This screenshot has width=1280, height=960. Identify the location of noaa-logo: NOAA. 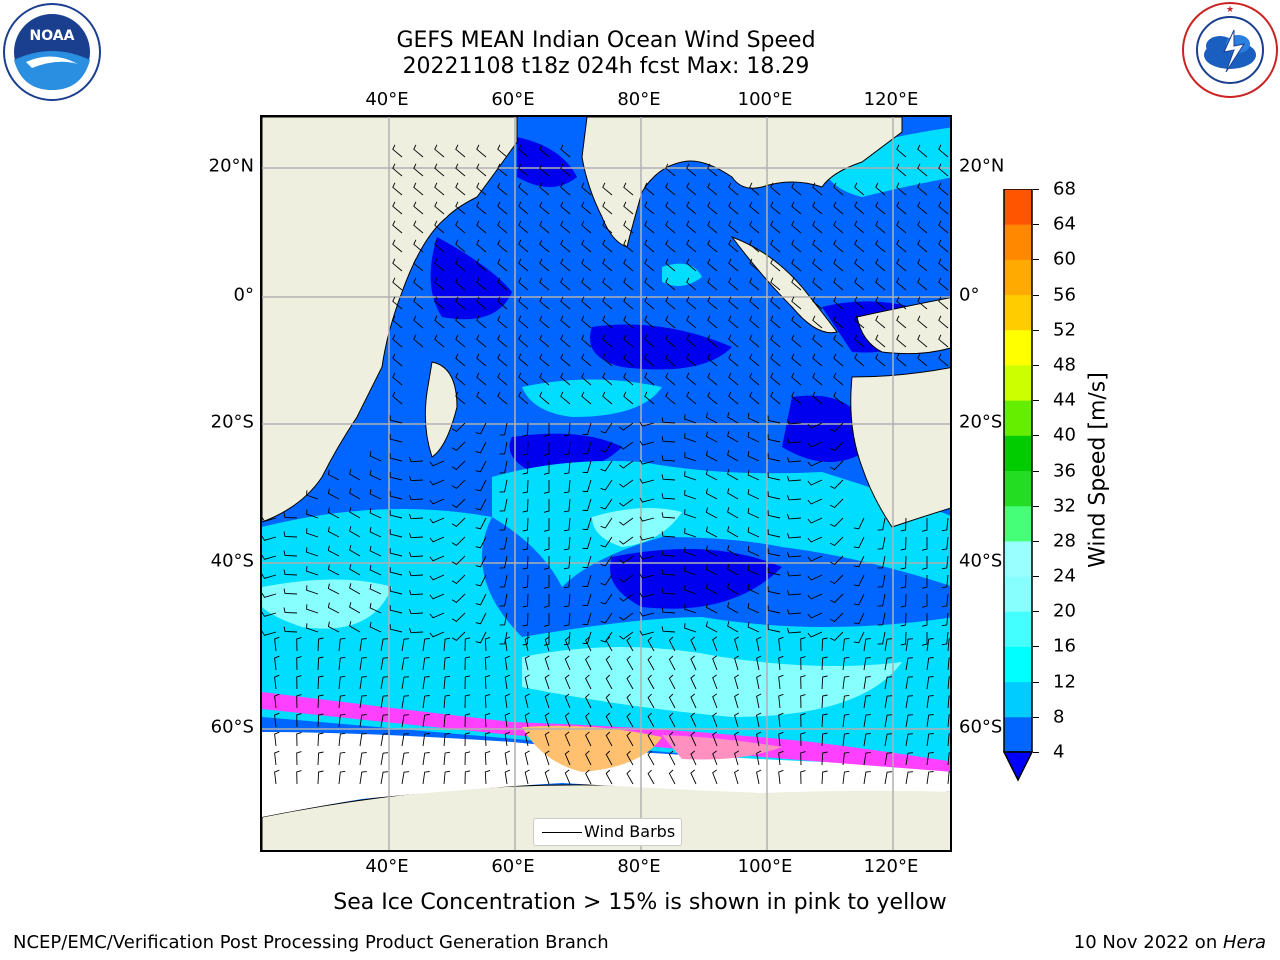
(52, 52).